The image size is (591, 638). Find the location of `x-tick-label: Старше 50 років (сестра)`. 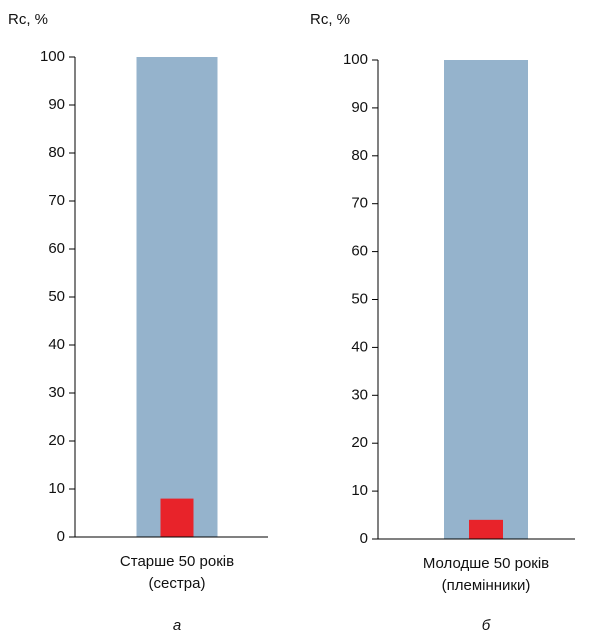

x-tick-label: Старше 50 років (сестра) is located at coordinates (177, 572).